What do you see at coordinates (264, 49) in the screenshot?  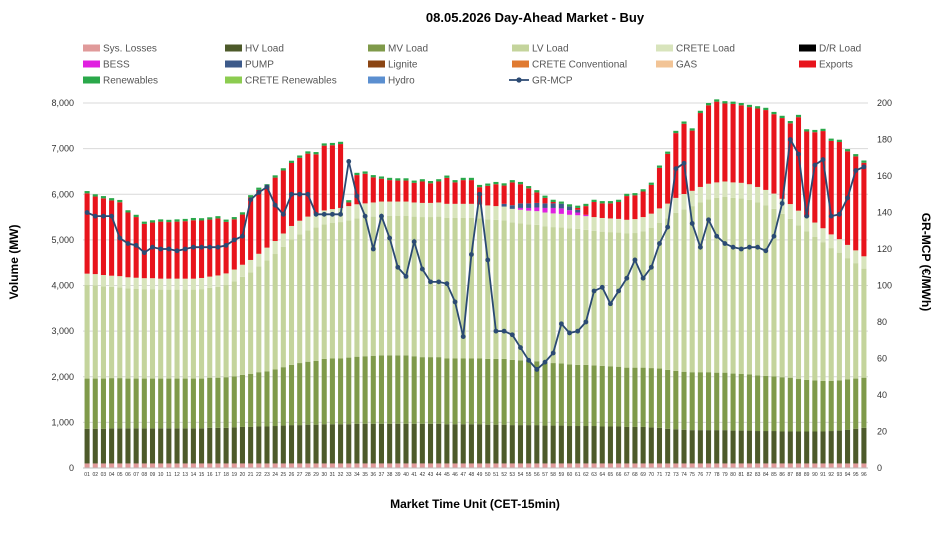 I see `legend-label: HV Load` at bounding box center [264, 49].